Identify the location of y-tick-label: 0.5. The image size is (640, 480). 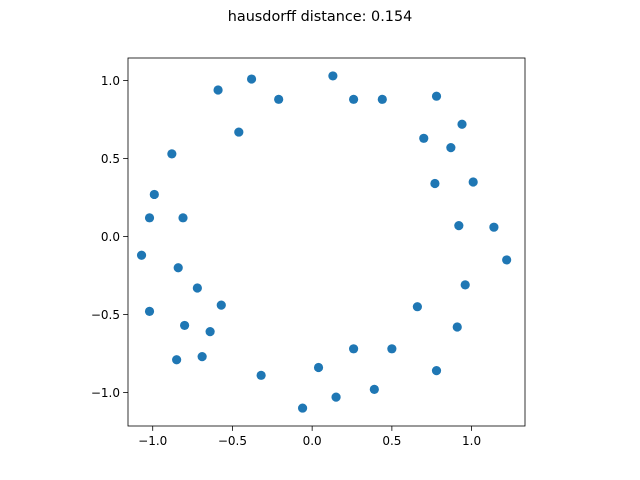
(110, 159).